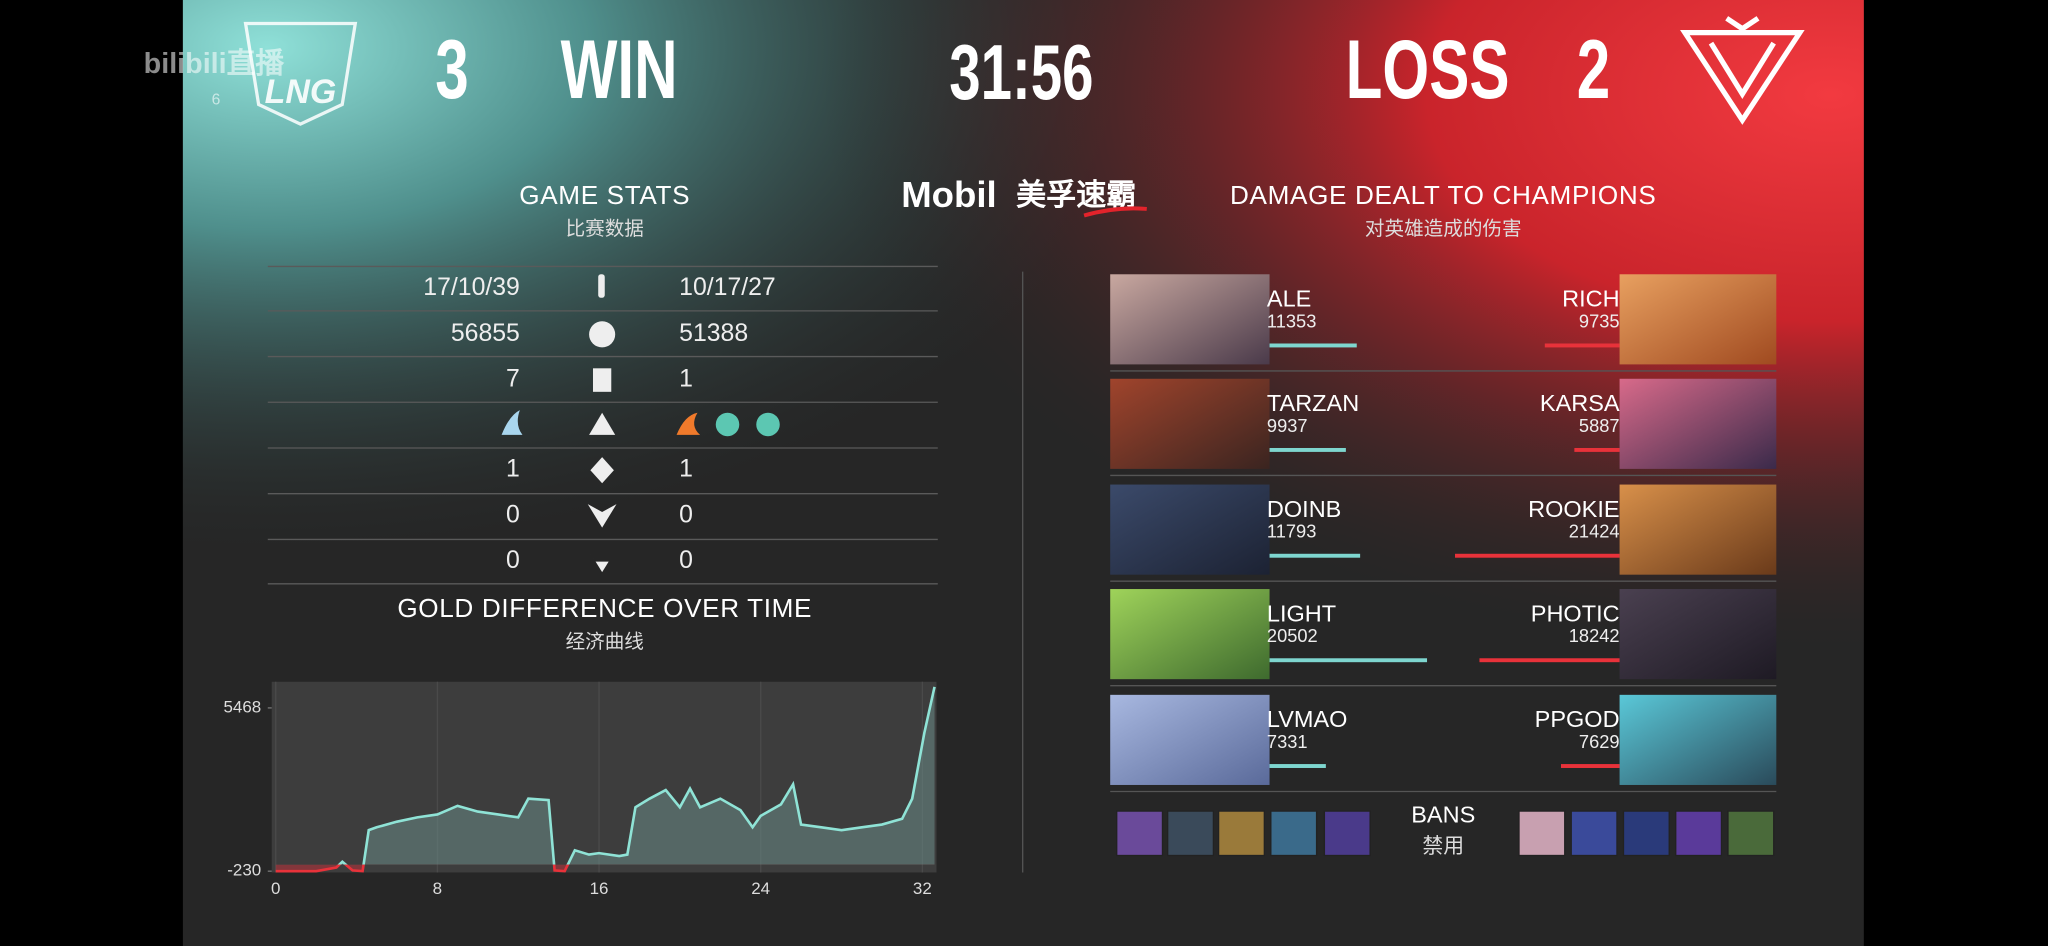 Image resolution: width=2048 pixels, height=946 pixels. What do you see at coordinates (619, 69) in the screenshot?
I see `left-result: WIN` at bounding box center [619, 69].